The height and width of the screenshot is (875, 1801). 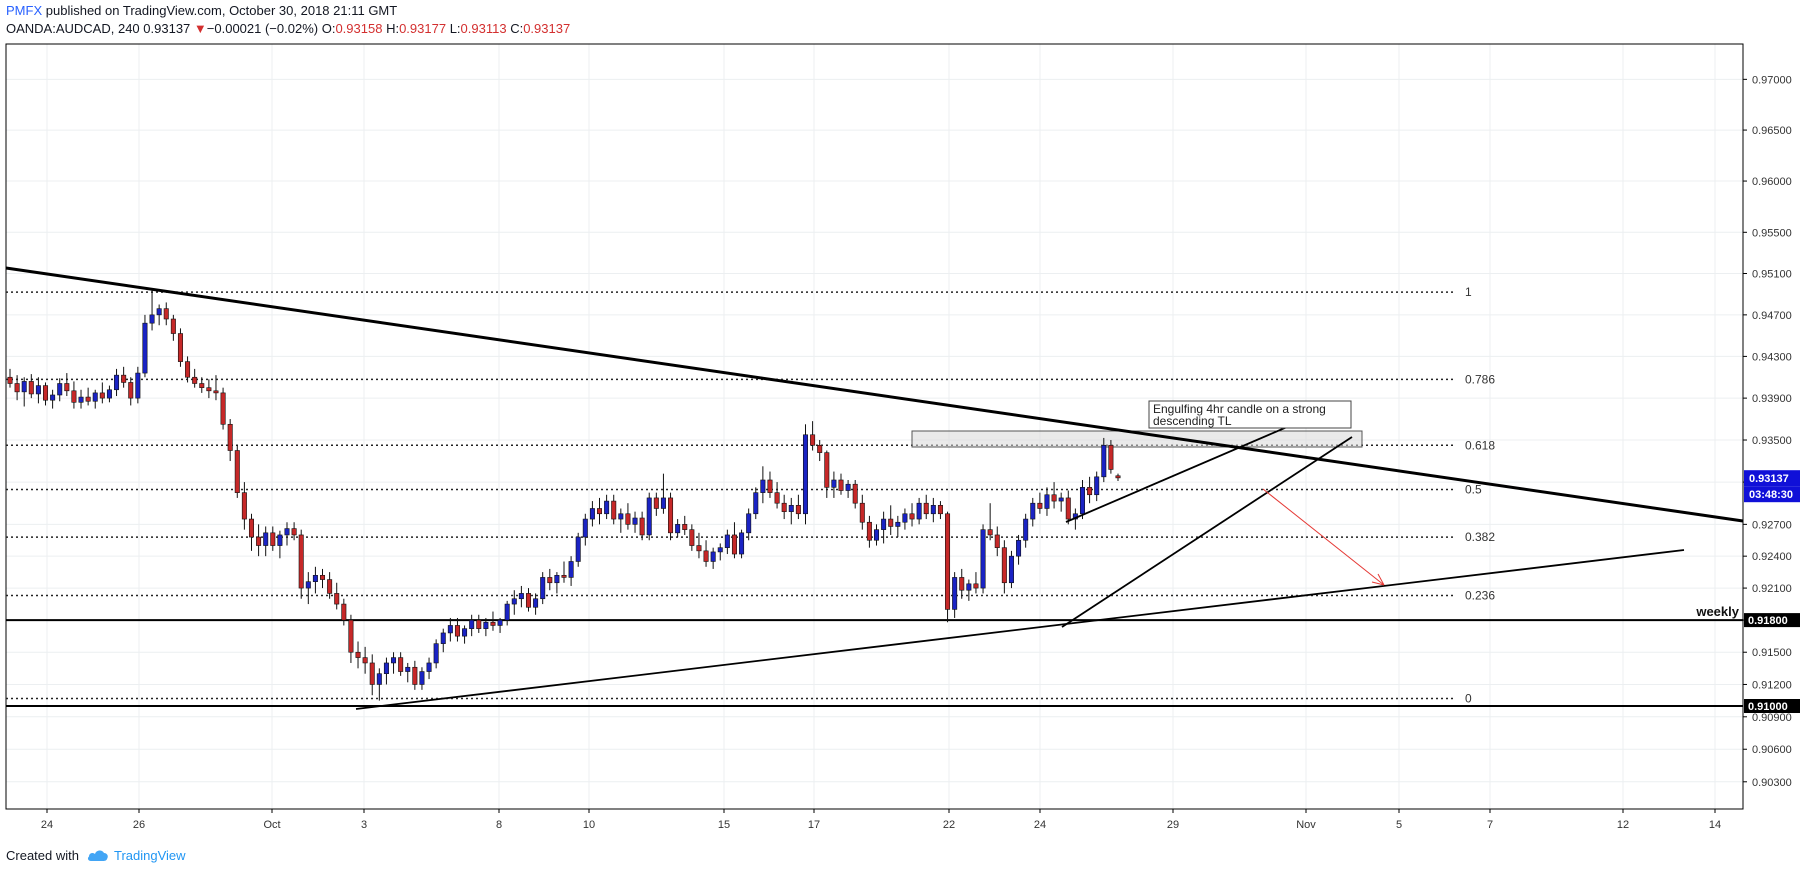 I want to click on publisher-name: PMFX, so click(x=24, y=10).